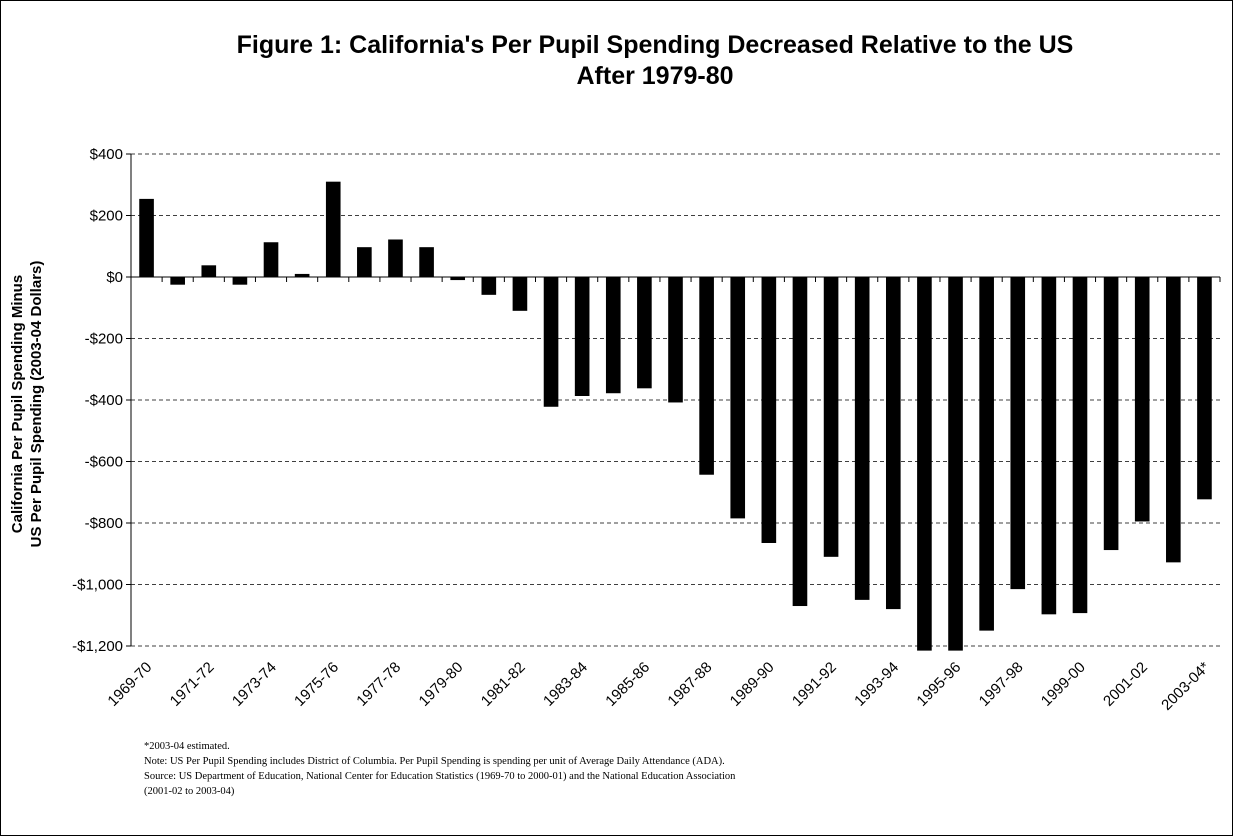 The height and width of the screenshot is (836, 1233). What do you see at coordinates (1063, 684) in the screenshot?
I see `x-tick-label: 1999-00` at bounding box center [1063, 684].